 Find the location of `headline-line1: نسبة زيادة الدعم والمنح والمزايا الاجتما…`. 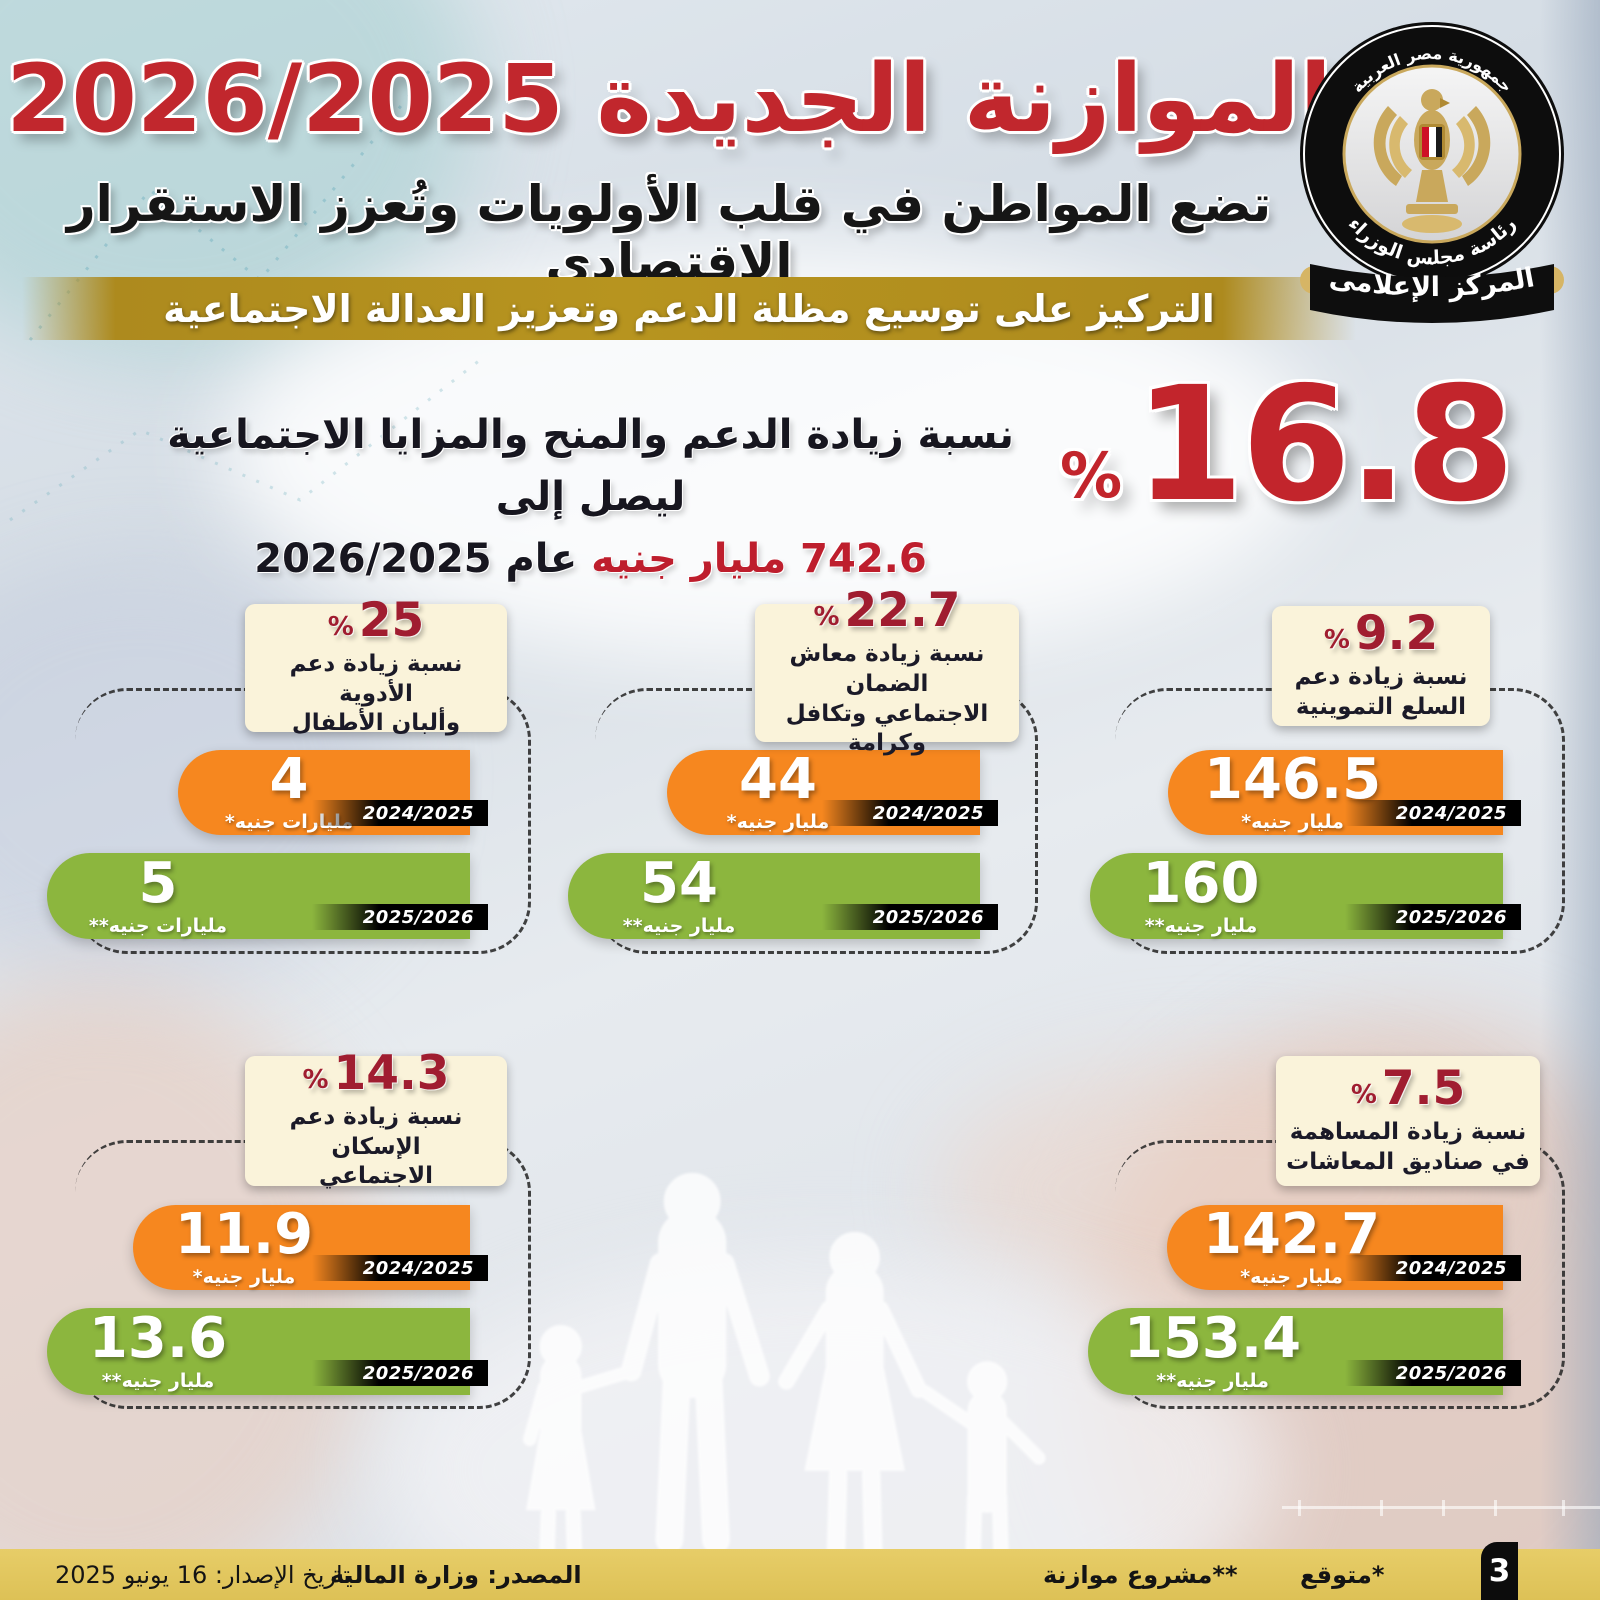

headline-line1: نسبة زيادة الدعم والمنح والمزايا الاجتما… is located at coordinates (590, 466).